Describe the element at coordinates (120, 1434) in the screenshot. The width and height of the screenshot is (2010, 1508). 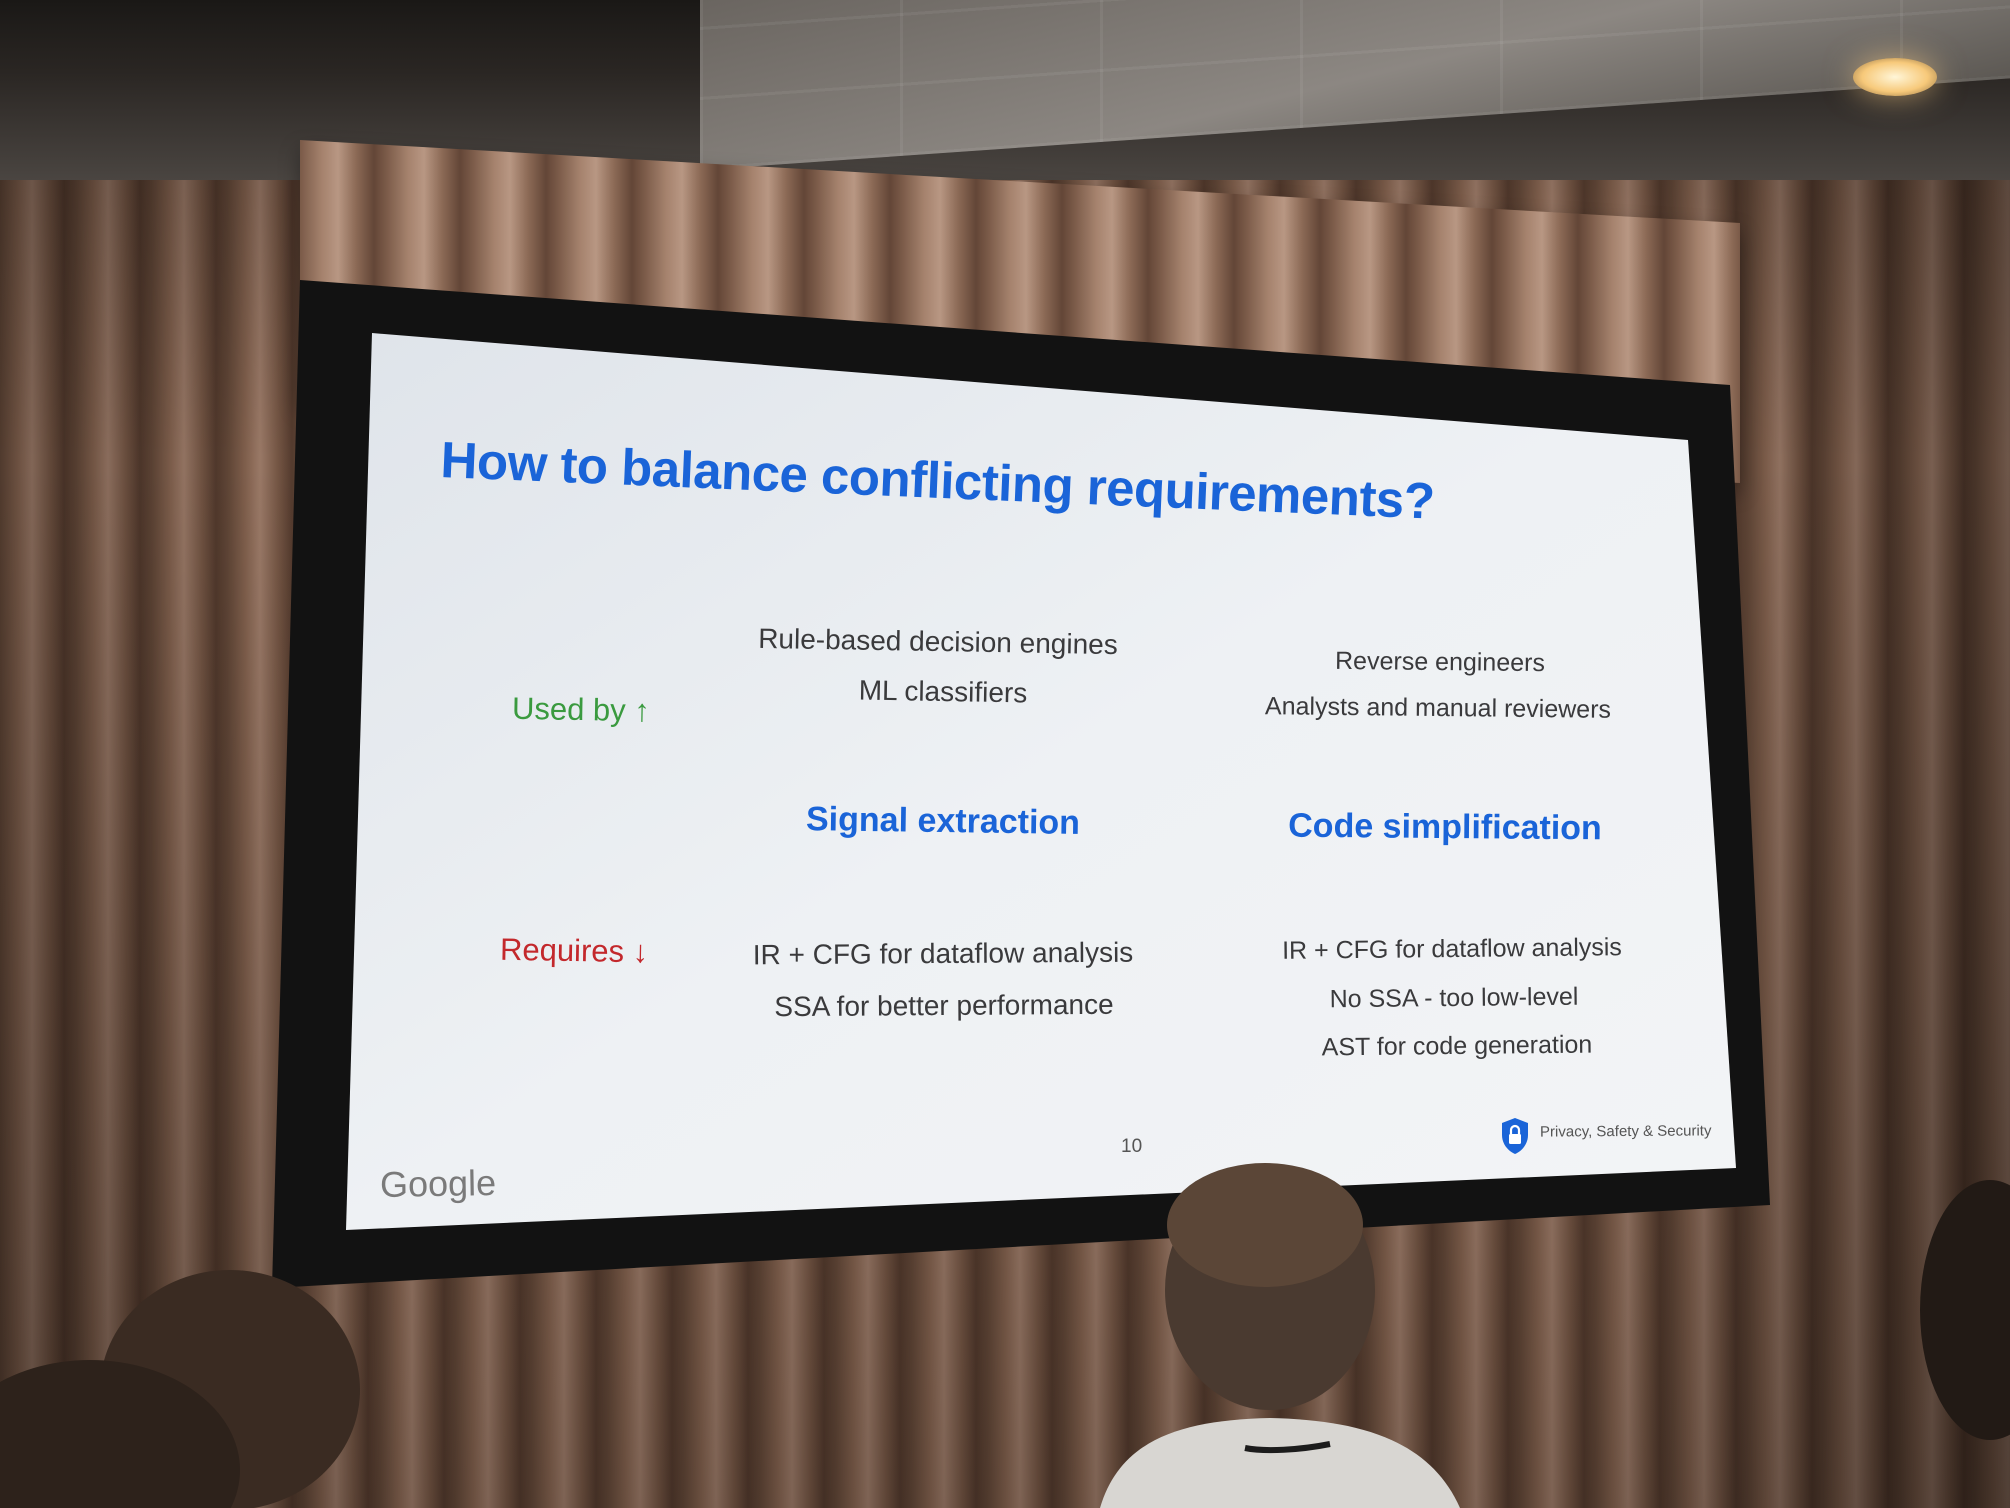
I see `audience-head-far-left` at that location.